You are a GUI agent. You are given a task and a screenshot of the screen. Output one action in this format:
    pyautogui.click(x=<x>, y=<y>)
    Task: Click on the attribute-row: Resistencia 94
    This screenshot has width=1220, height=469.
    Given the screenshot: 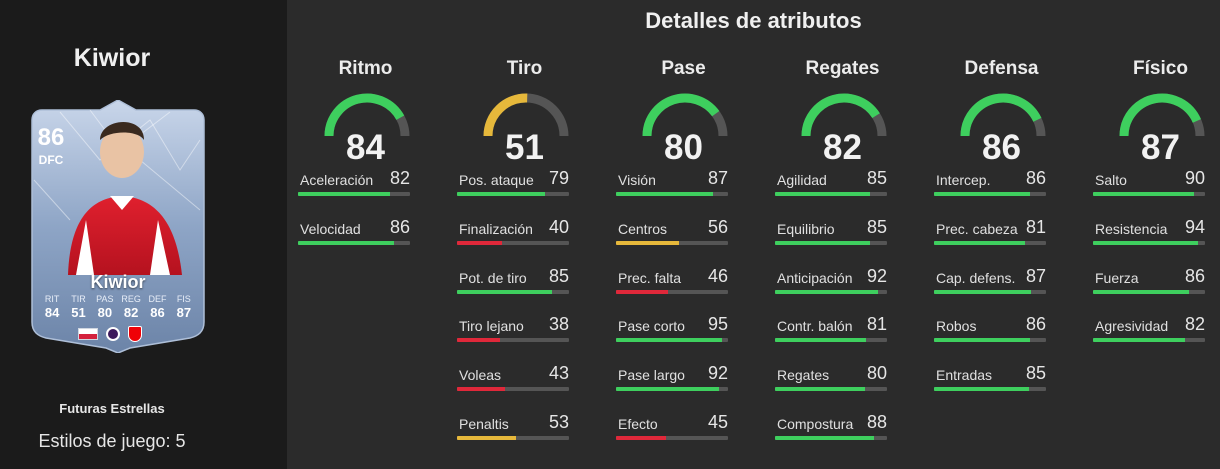 What is the action you would take?
    pyautogui.click(x=1149, y=231)
    